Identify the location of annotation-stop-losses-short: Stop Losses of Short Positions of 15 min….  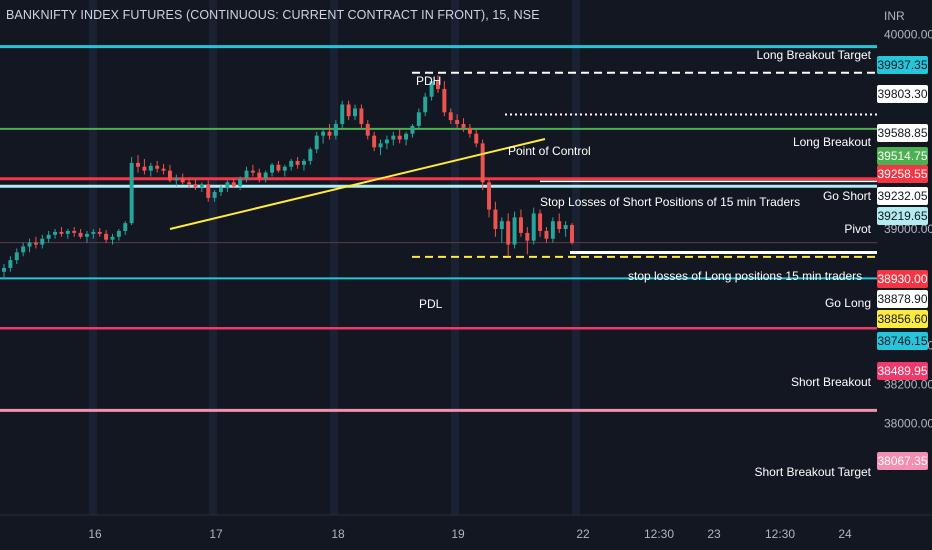
(670, 202).